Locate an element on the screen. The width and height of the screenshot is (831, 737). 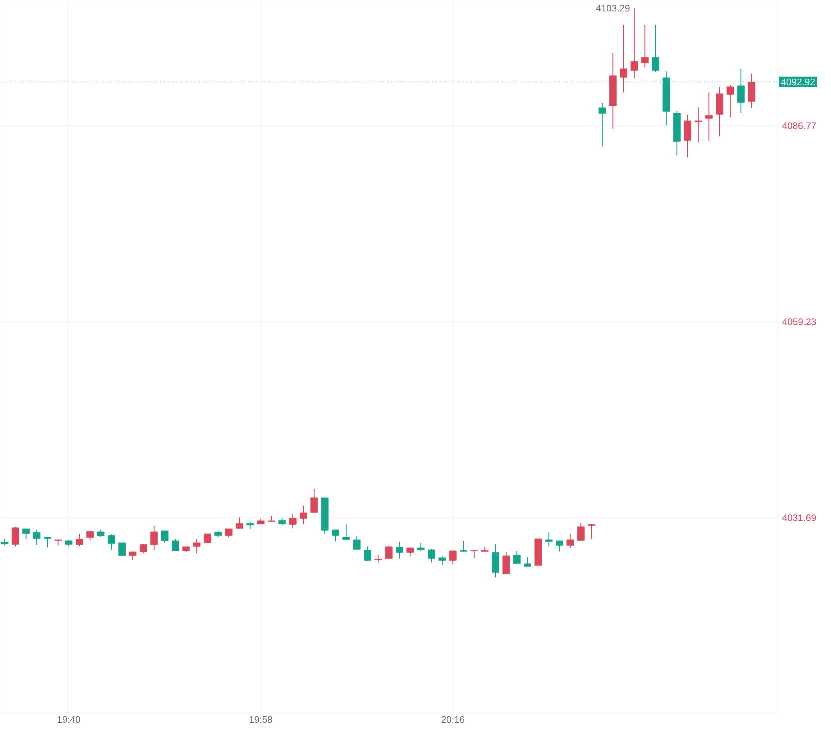
x-tick-label: 19:40 is located at coordinates (69, 720).